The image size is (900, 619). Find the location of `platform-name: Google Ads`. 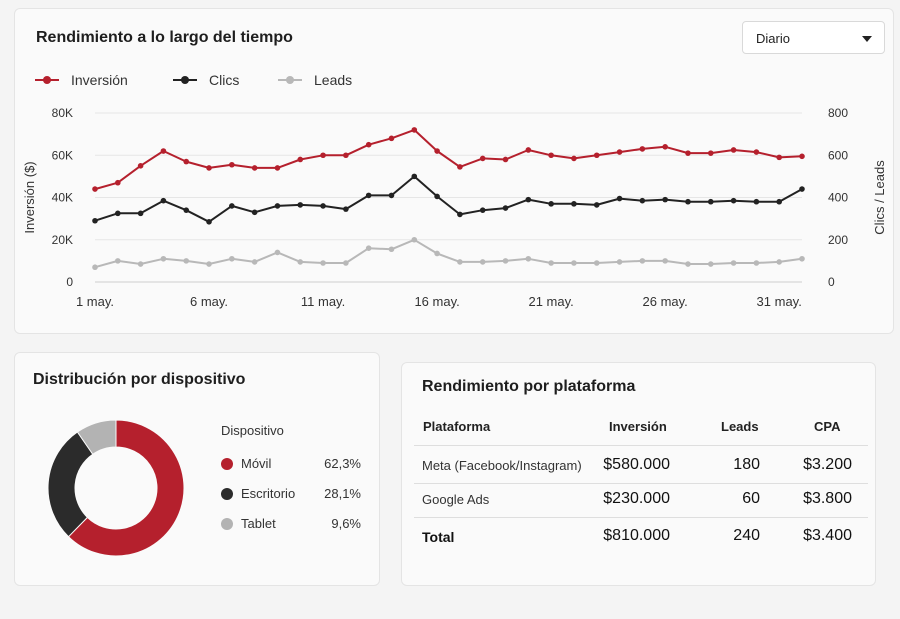

platform-name: Google Ads is located at coordinates (456, 499).